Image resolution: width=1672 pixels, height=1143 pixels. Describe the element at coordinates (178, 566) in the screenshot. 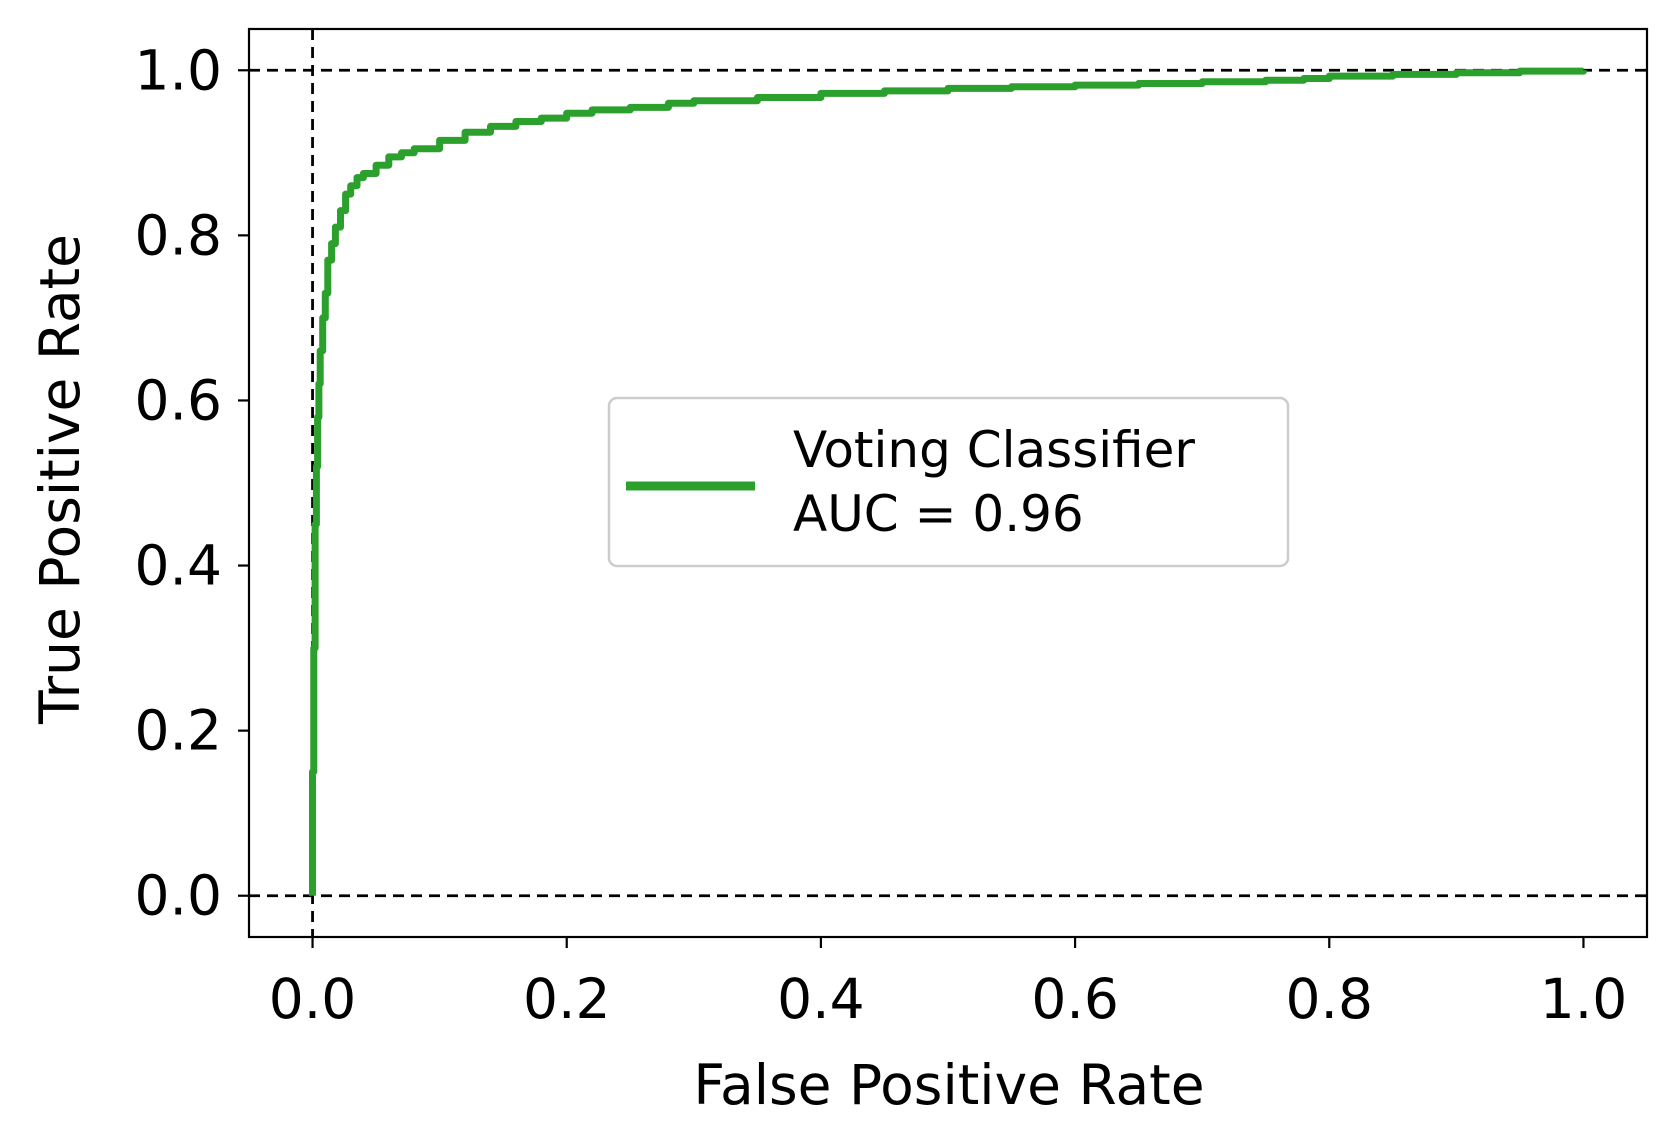

I see `y-tick-label-2: 0.4` at that location.